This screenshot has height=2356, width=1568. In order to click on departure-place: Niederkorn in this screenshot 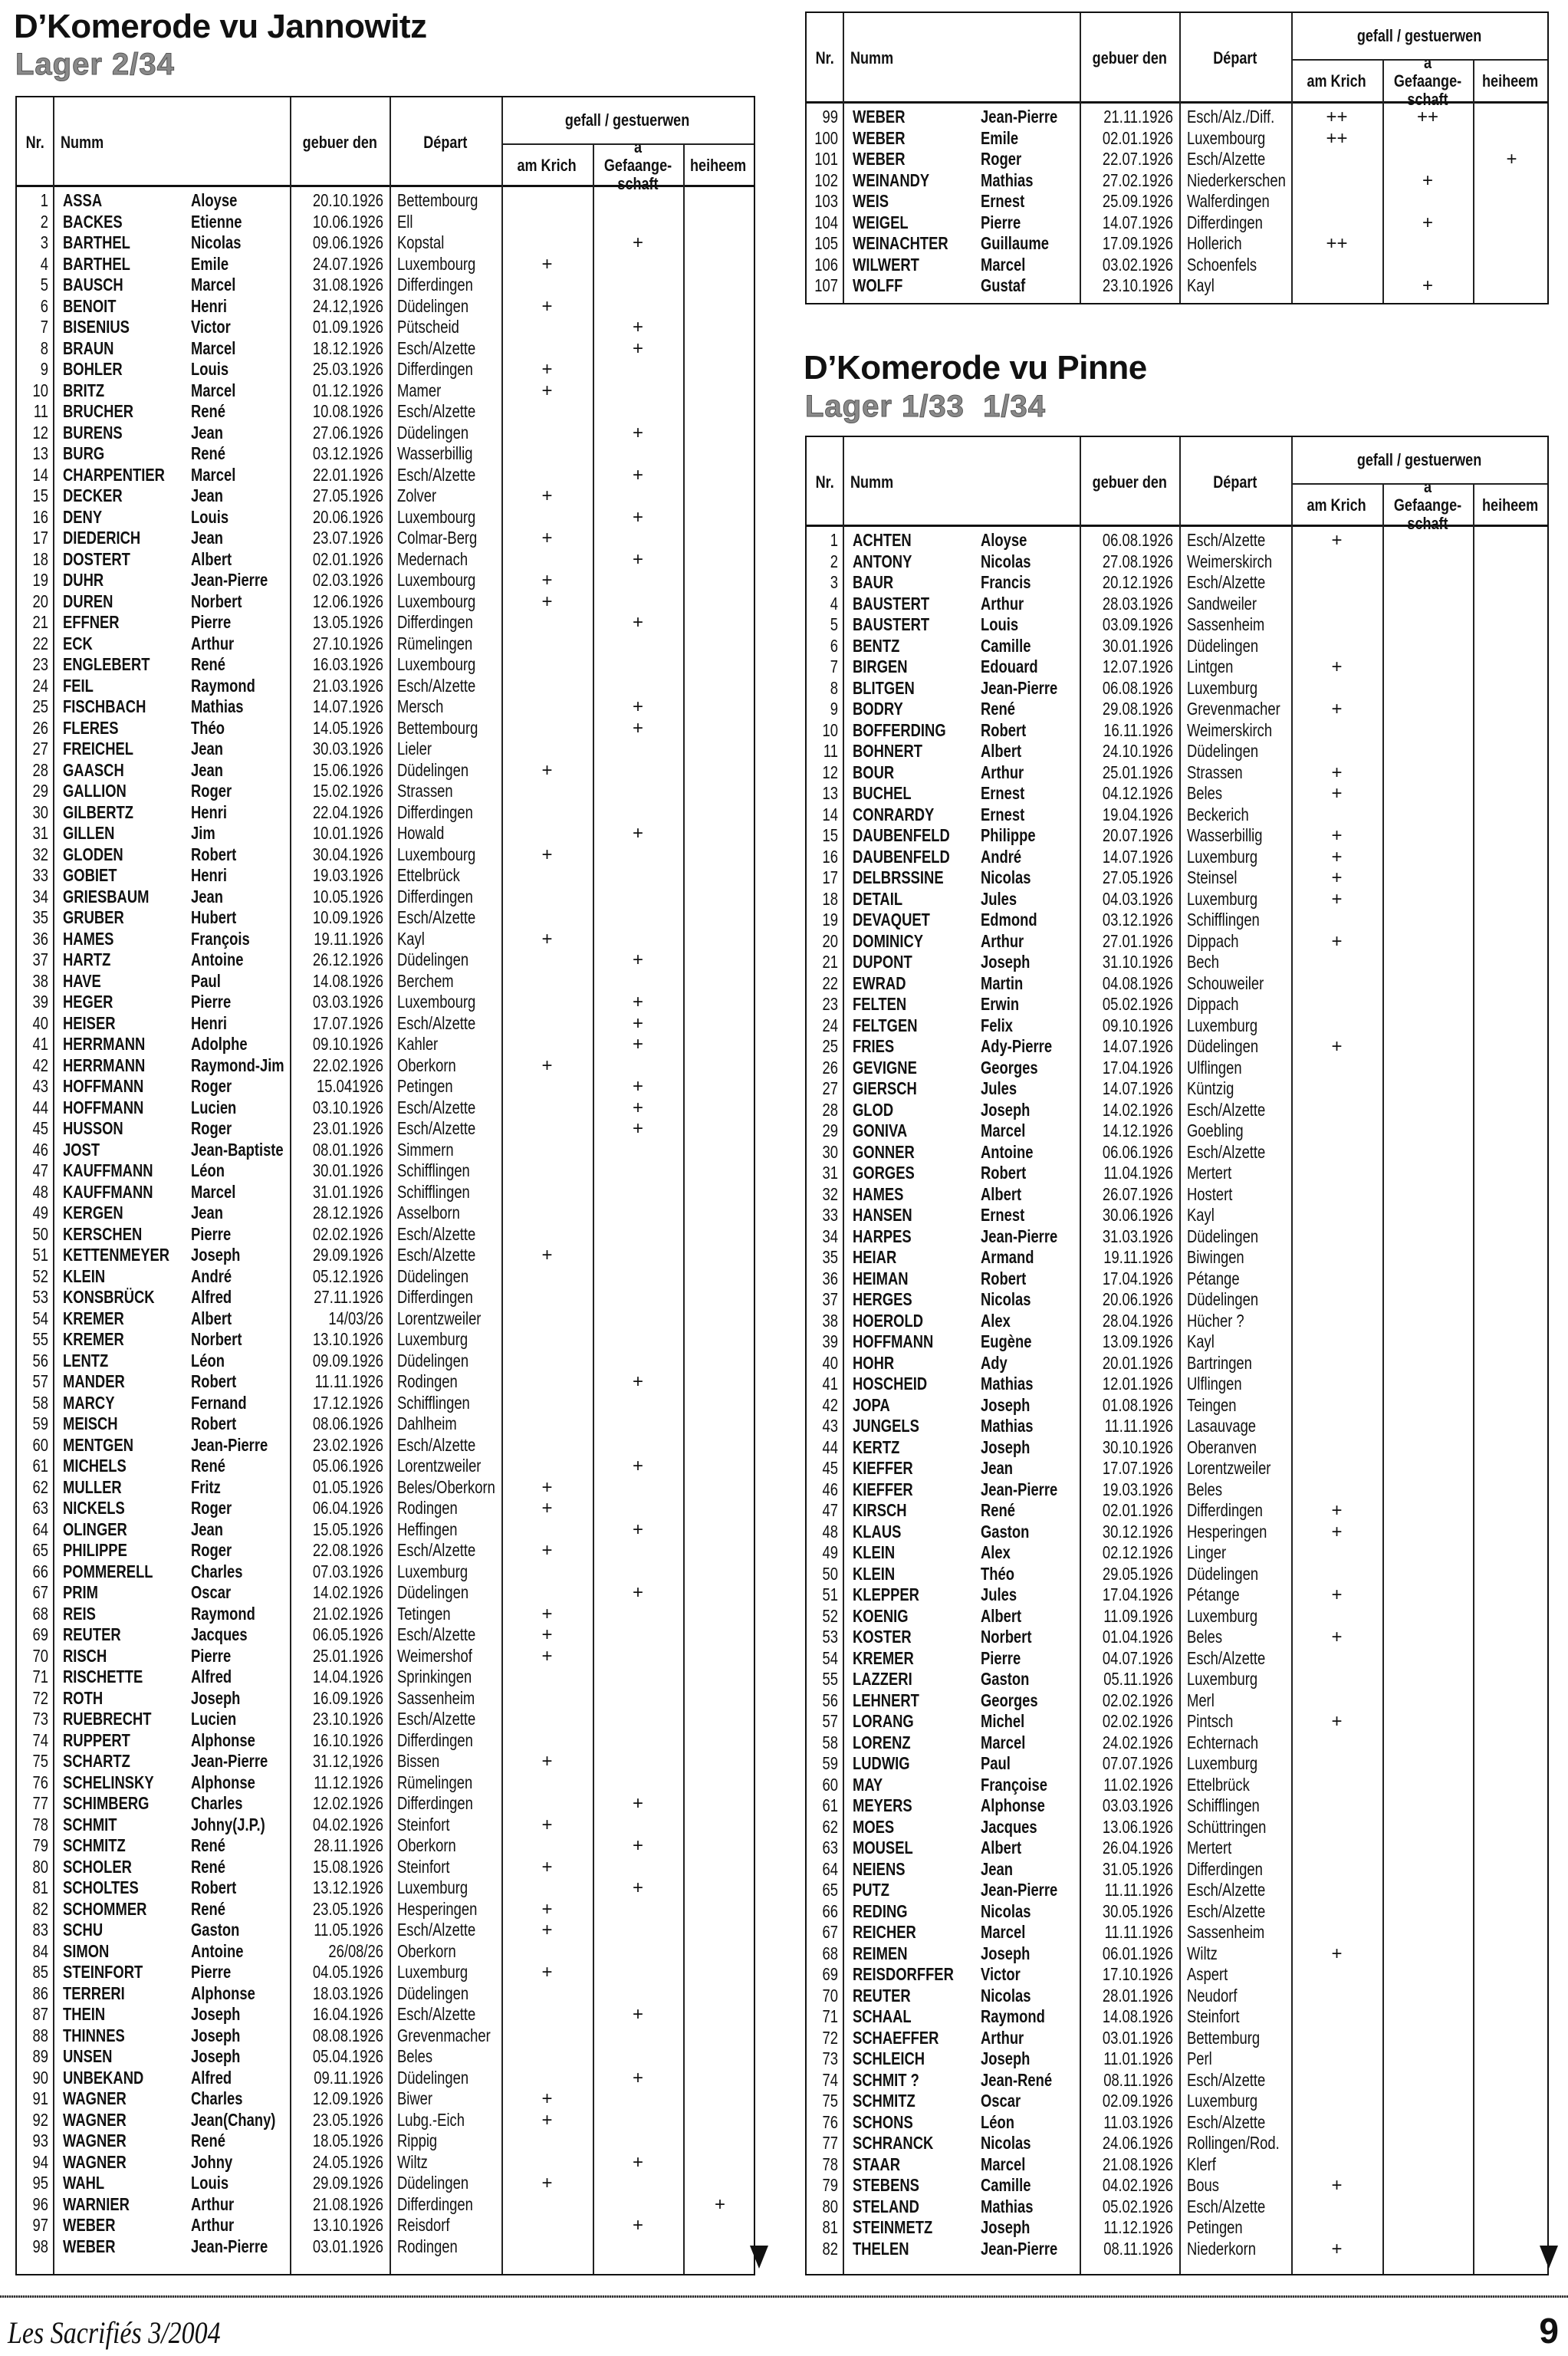, I will do `click(1221, 2249)`.